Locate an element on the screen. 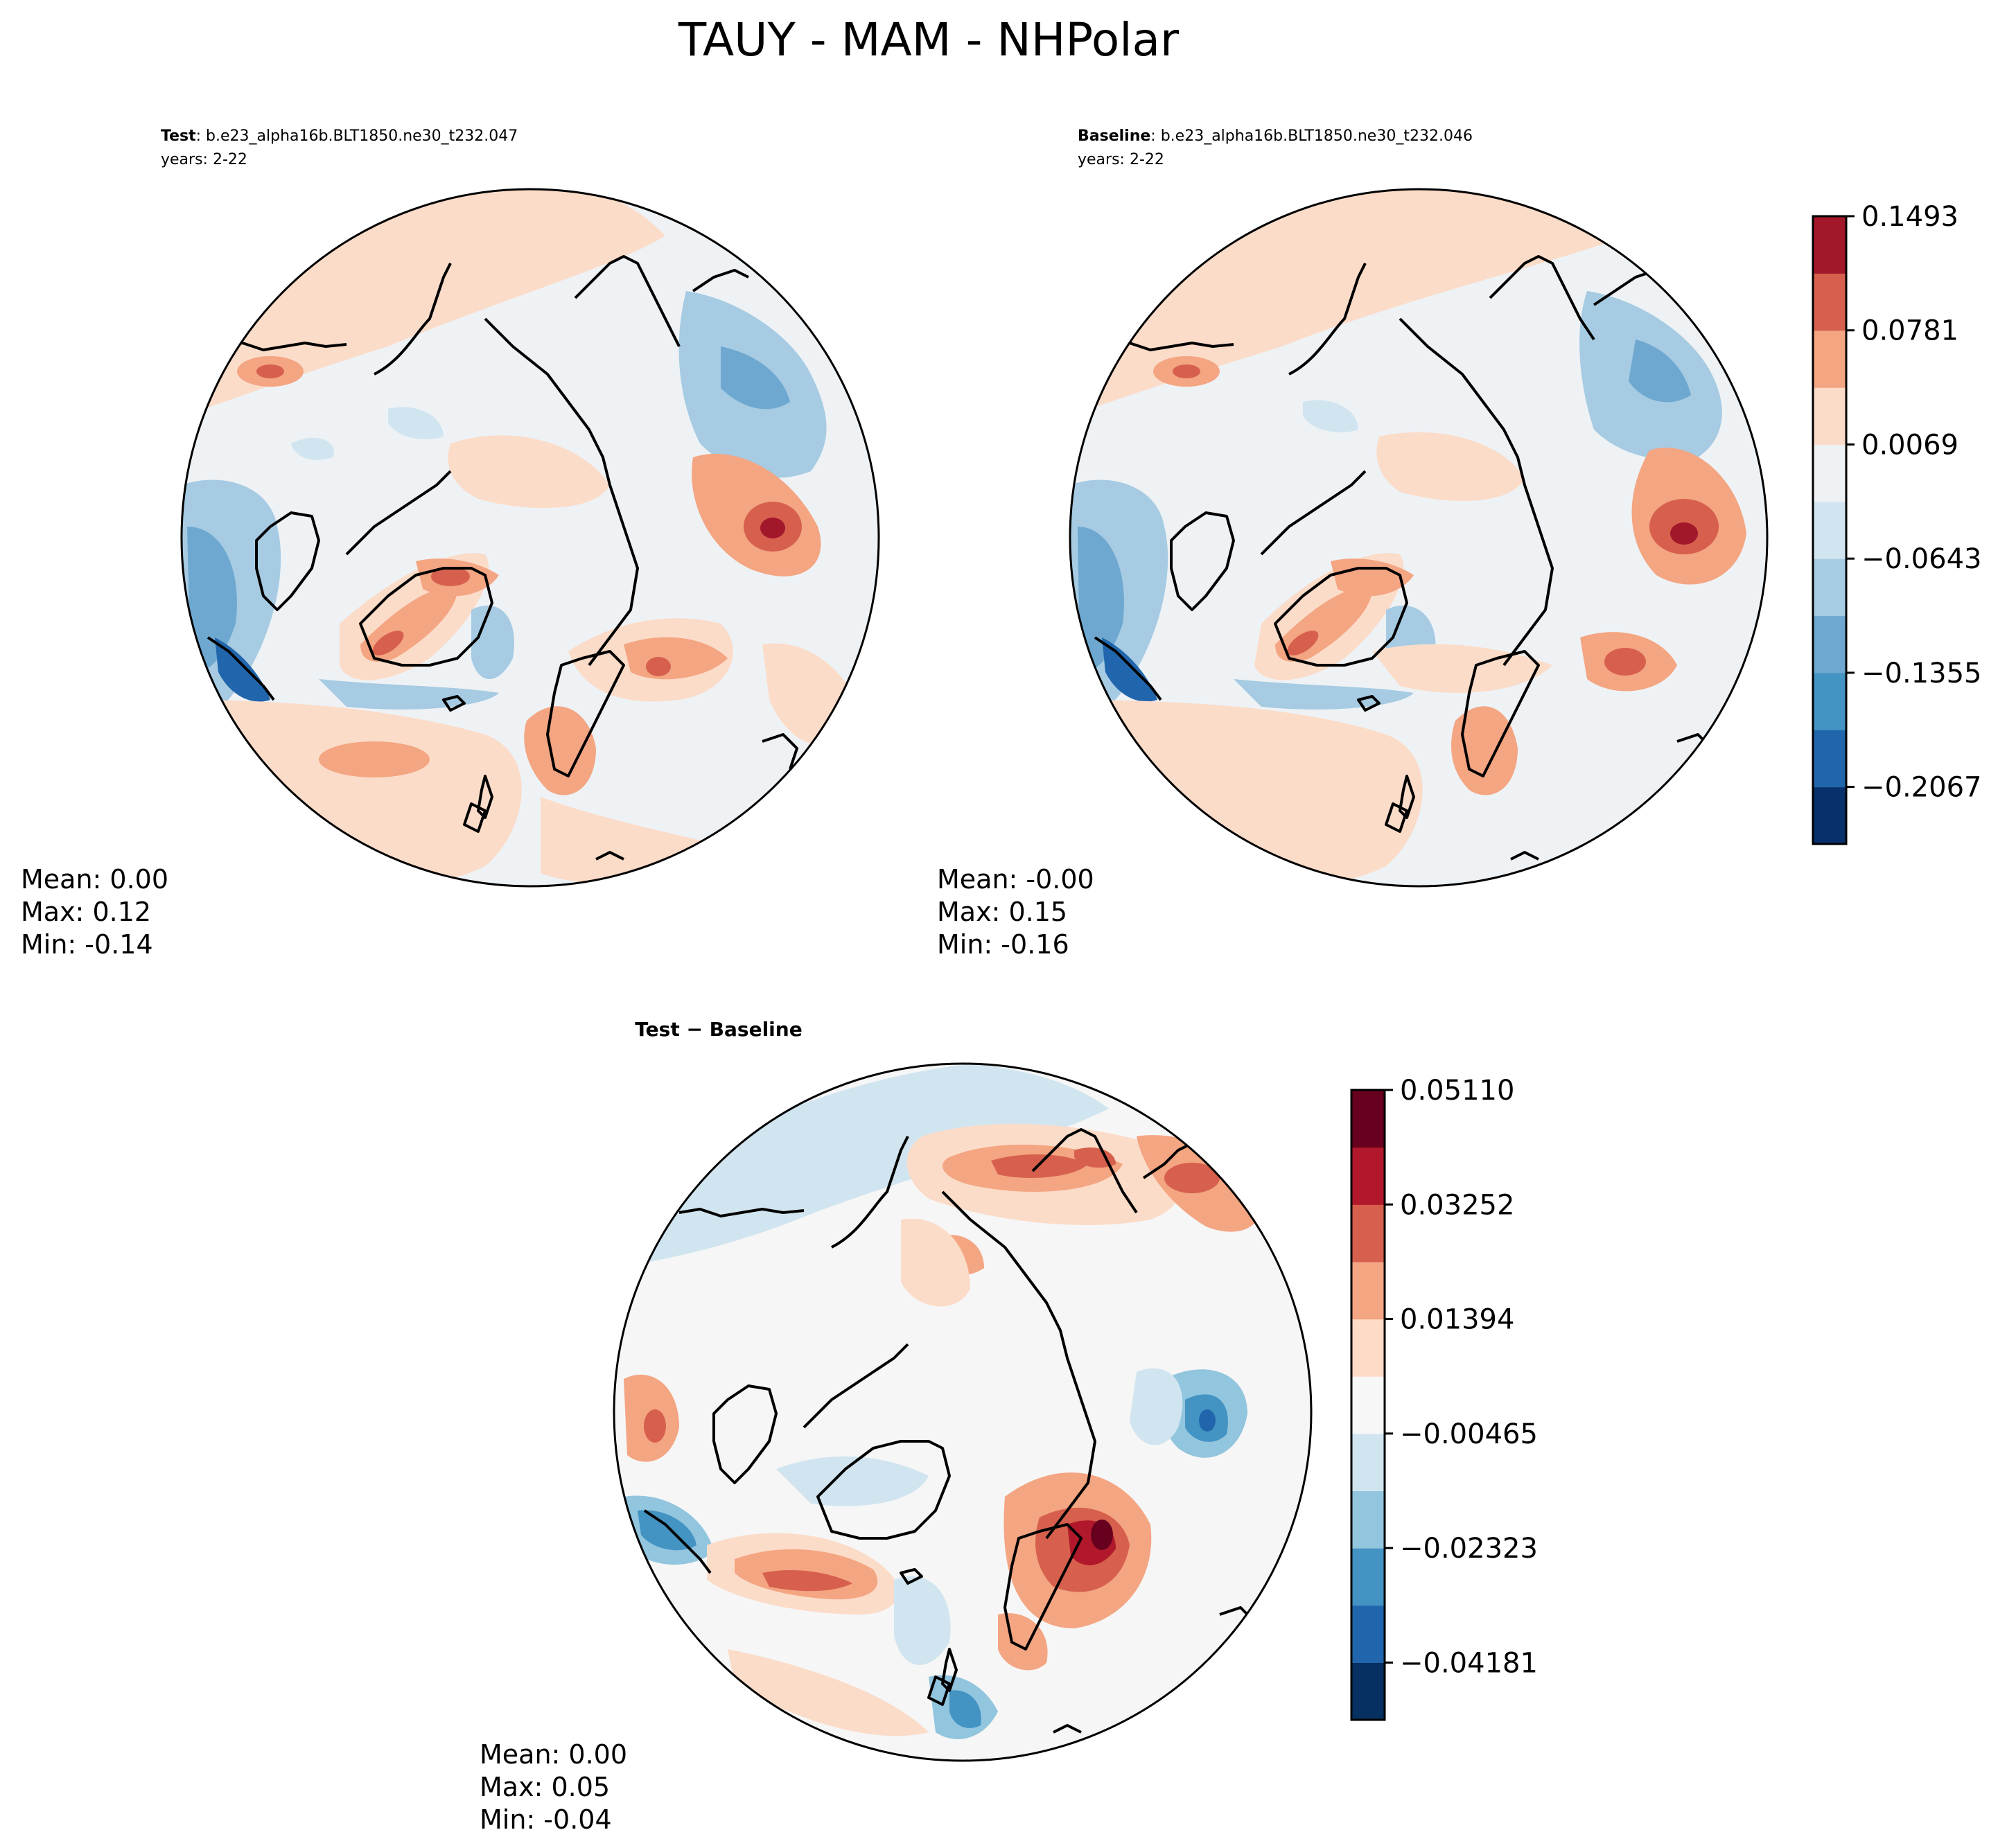 The image size is (2007, 1848). map-baseline is located at coordinates (1419, 538).